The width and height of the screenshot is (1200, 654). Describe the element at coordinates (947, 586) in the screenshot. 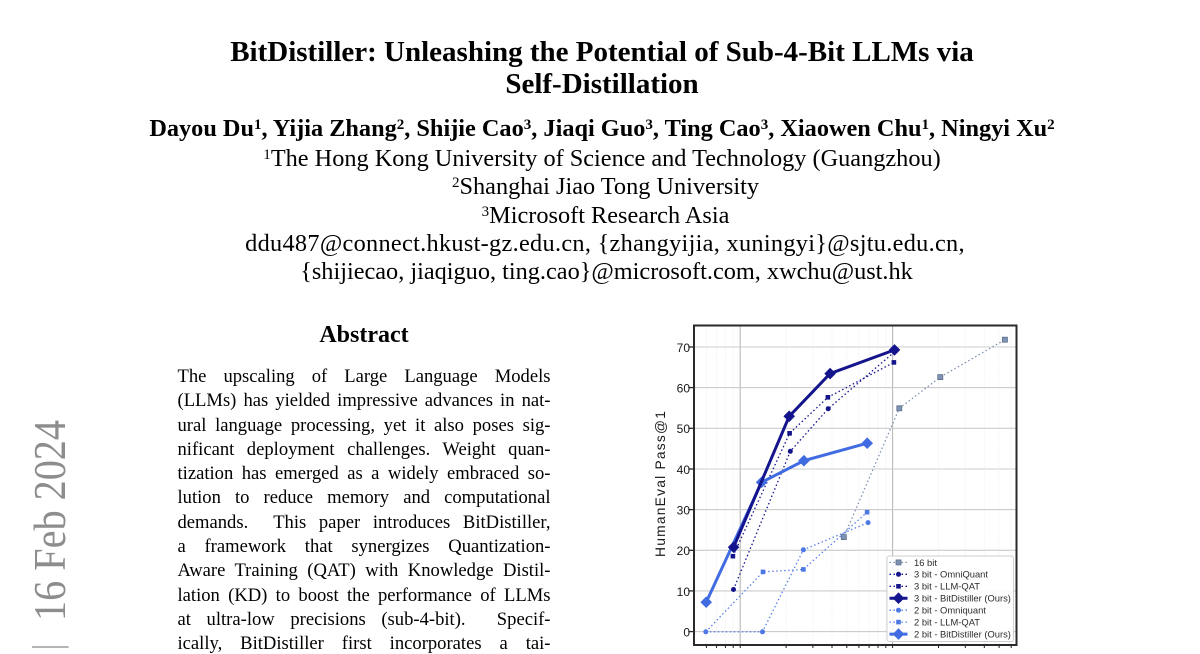

I see `svg-text: 3 bit - LLM-QAT` at that location.